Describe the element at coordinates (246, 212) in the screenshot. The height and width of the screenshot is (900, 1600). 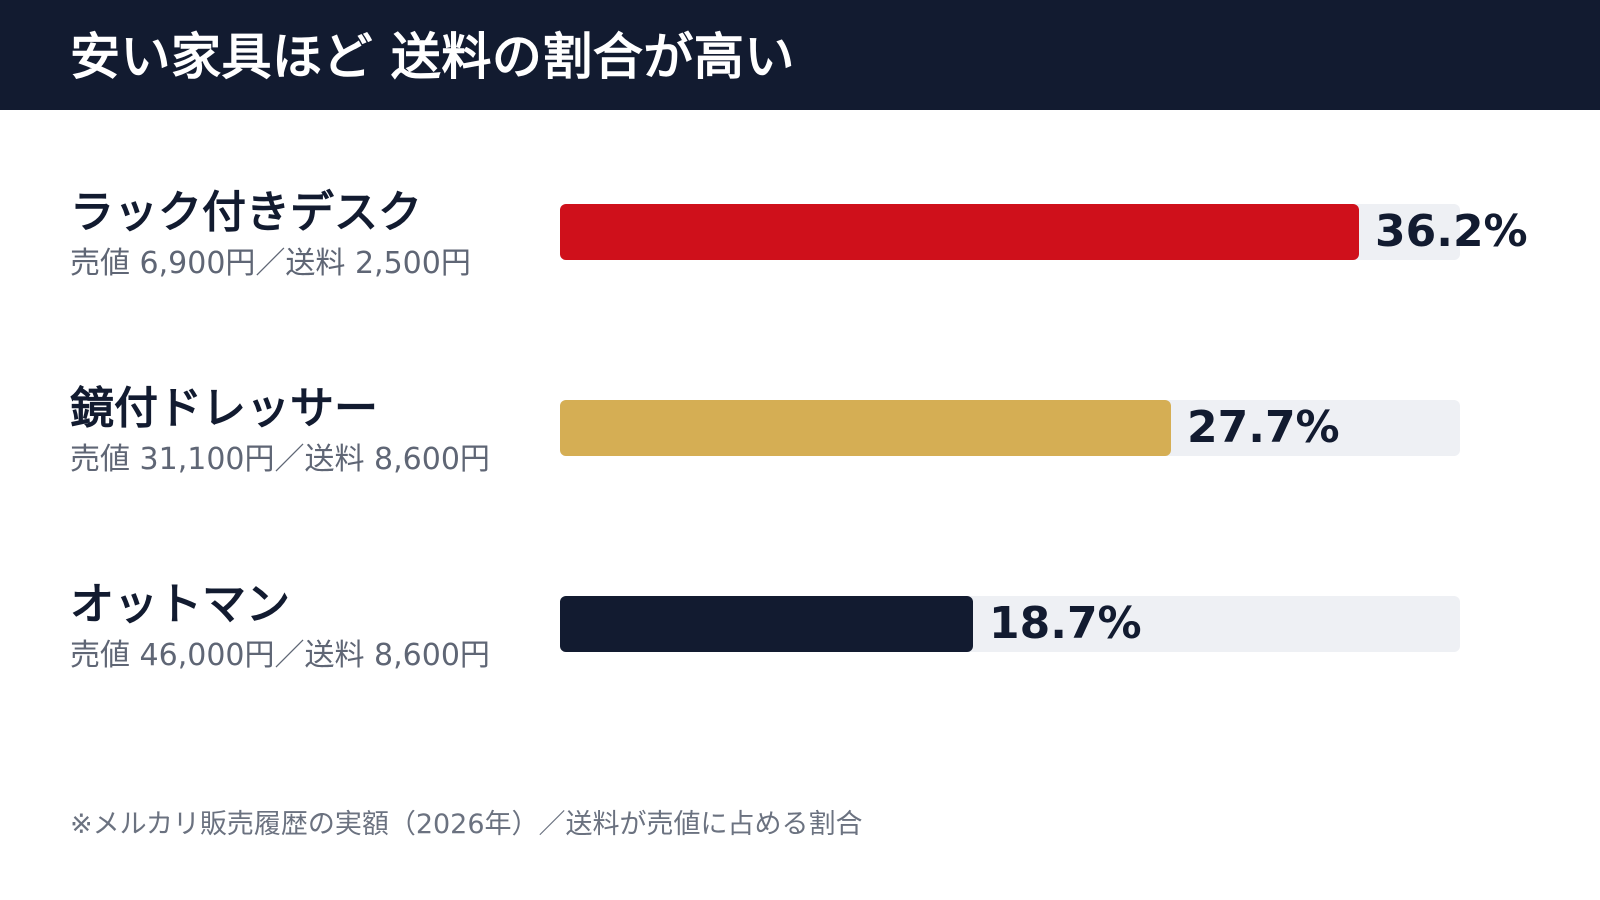
I see `category-label: ラック付きデスク` at that location.